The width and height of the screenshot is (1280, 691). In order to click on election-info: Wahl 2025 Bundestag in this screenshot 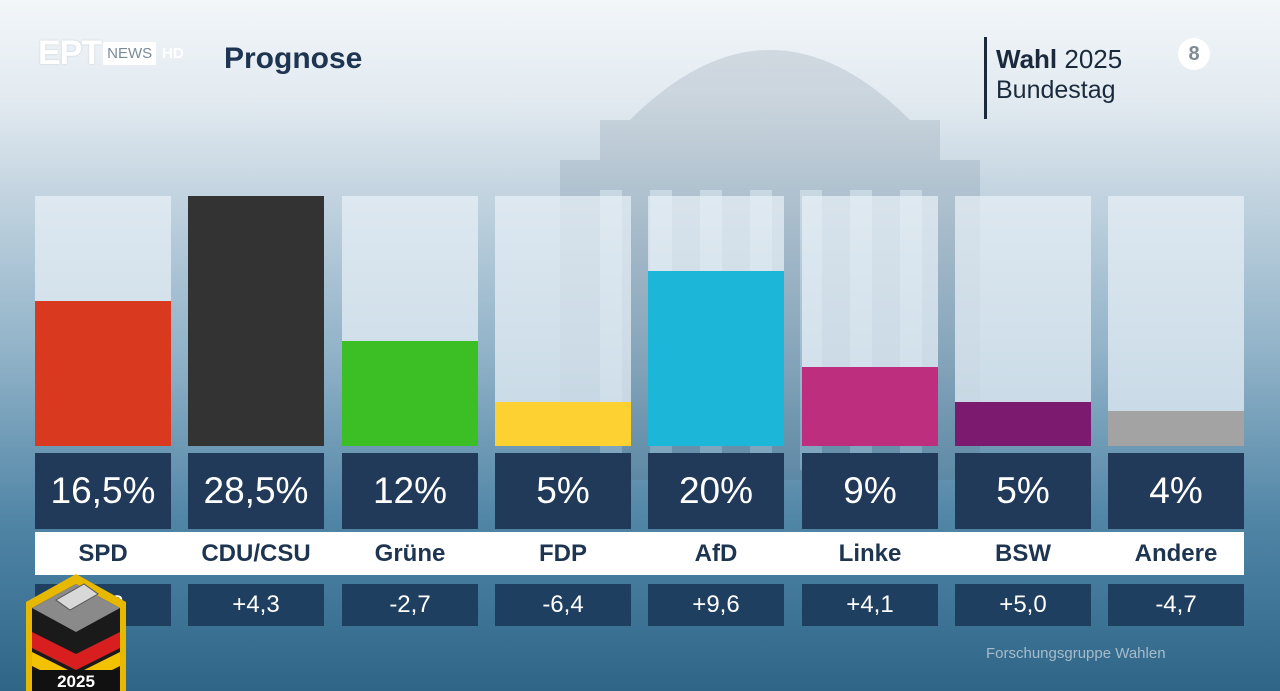, I will do `click(1053, 78)`.